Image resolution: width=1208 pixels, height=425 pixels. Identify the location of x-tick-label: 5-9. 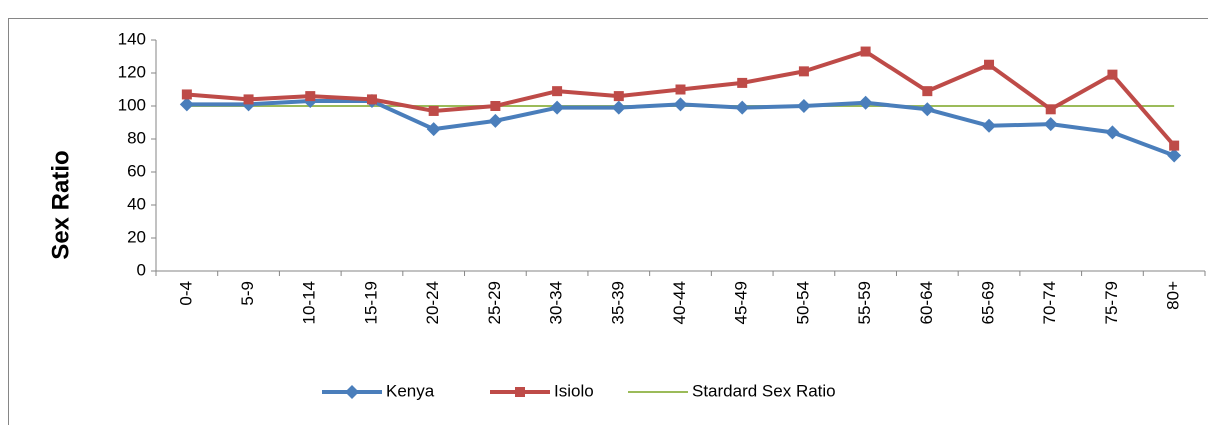
(247, 293).